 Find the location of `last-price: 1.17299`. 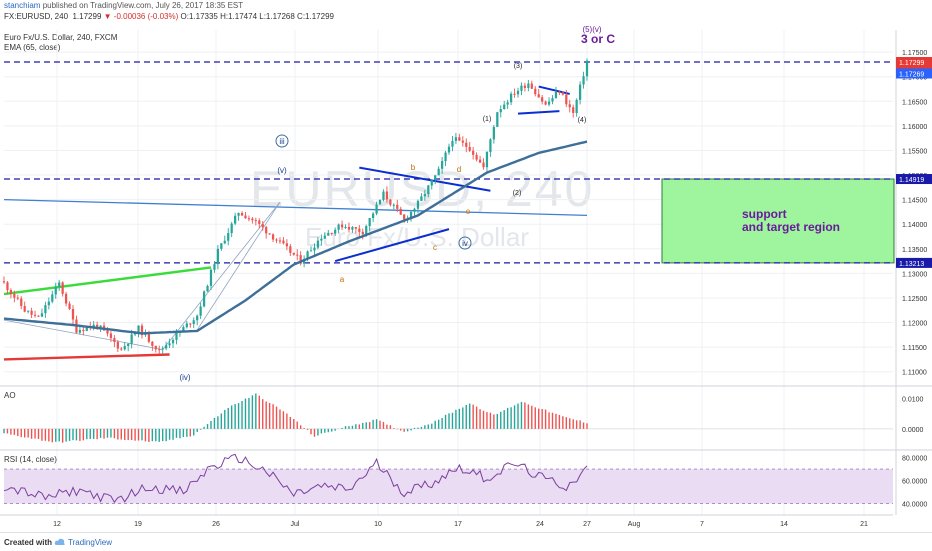

last-price: 1.17299 is located at coordinates (87, 16).